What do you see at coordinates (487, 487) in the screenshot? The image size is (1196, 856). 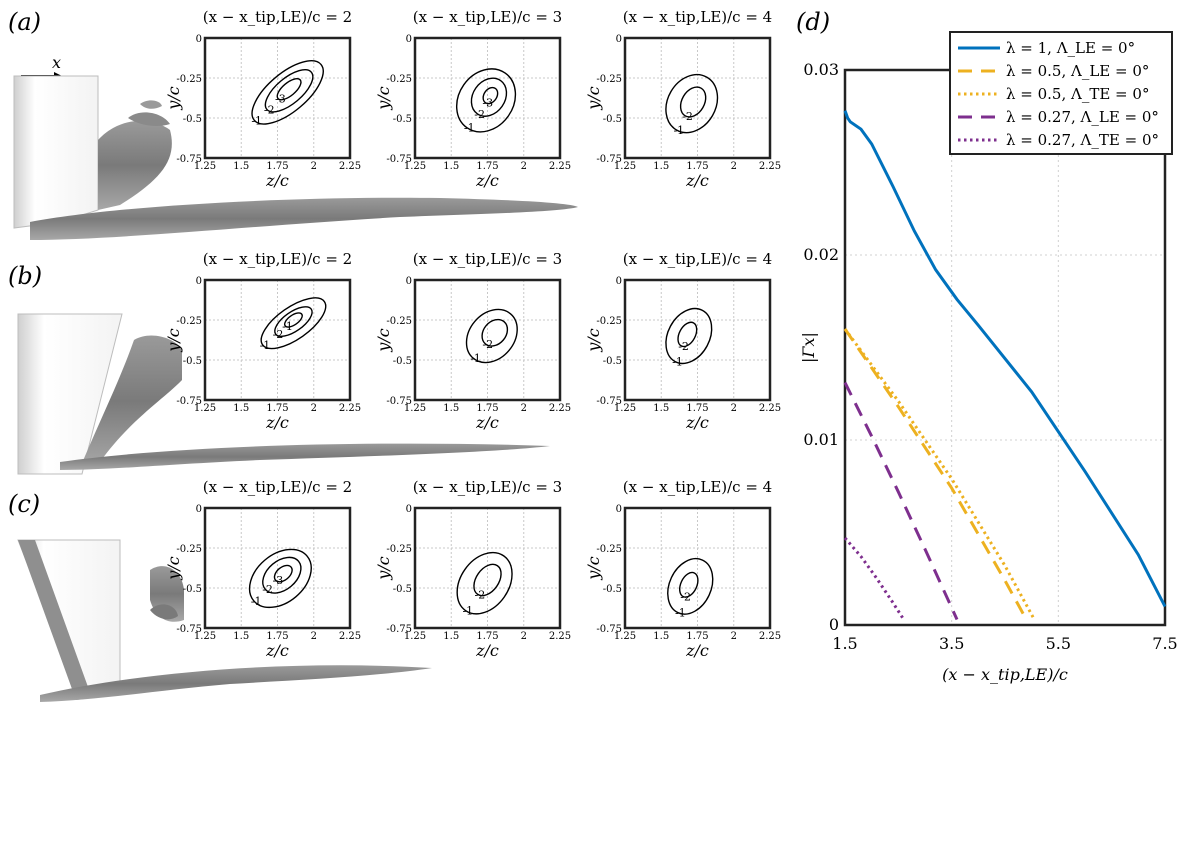 I see `contour-plot-title: (x − x_tip,LE)/c = 3` at bounding box center [487, 487].